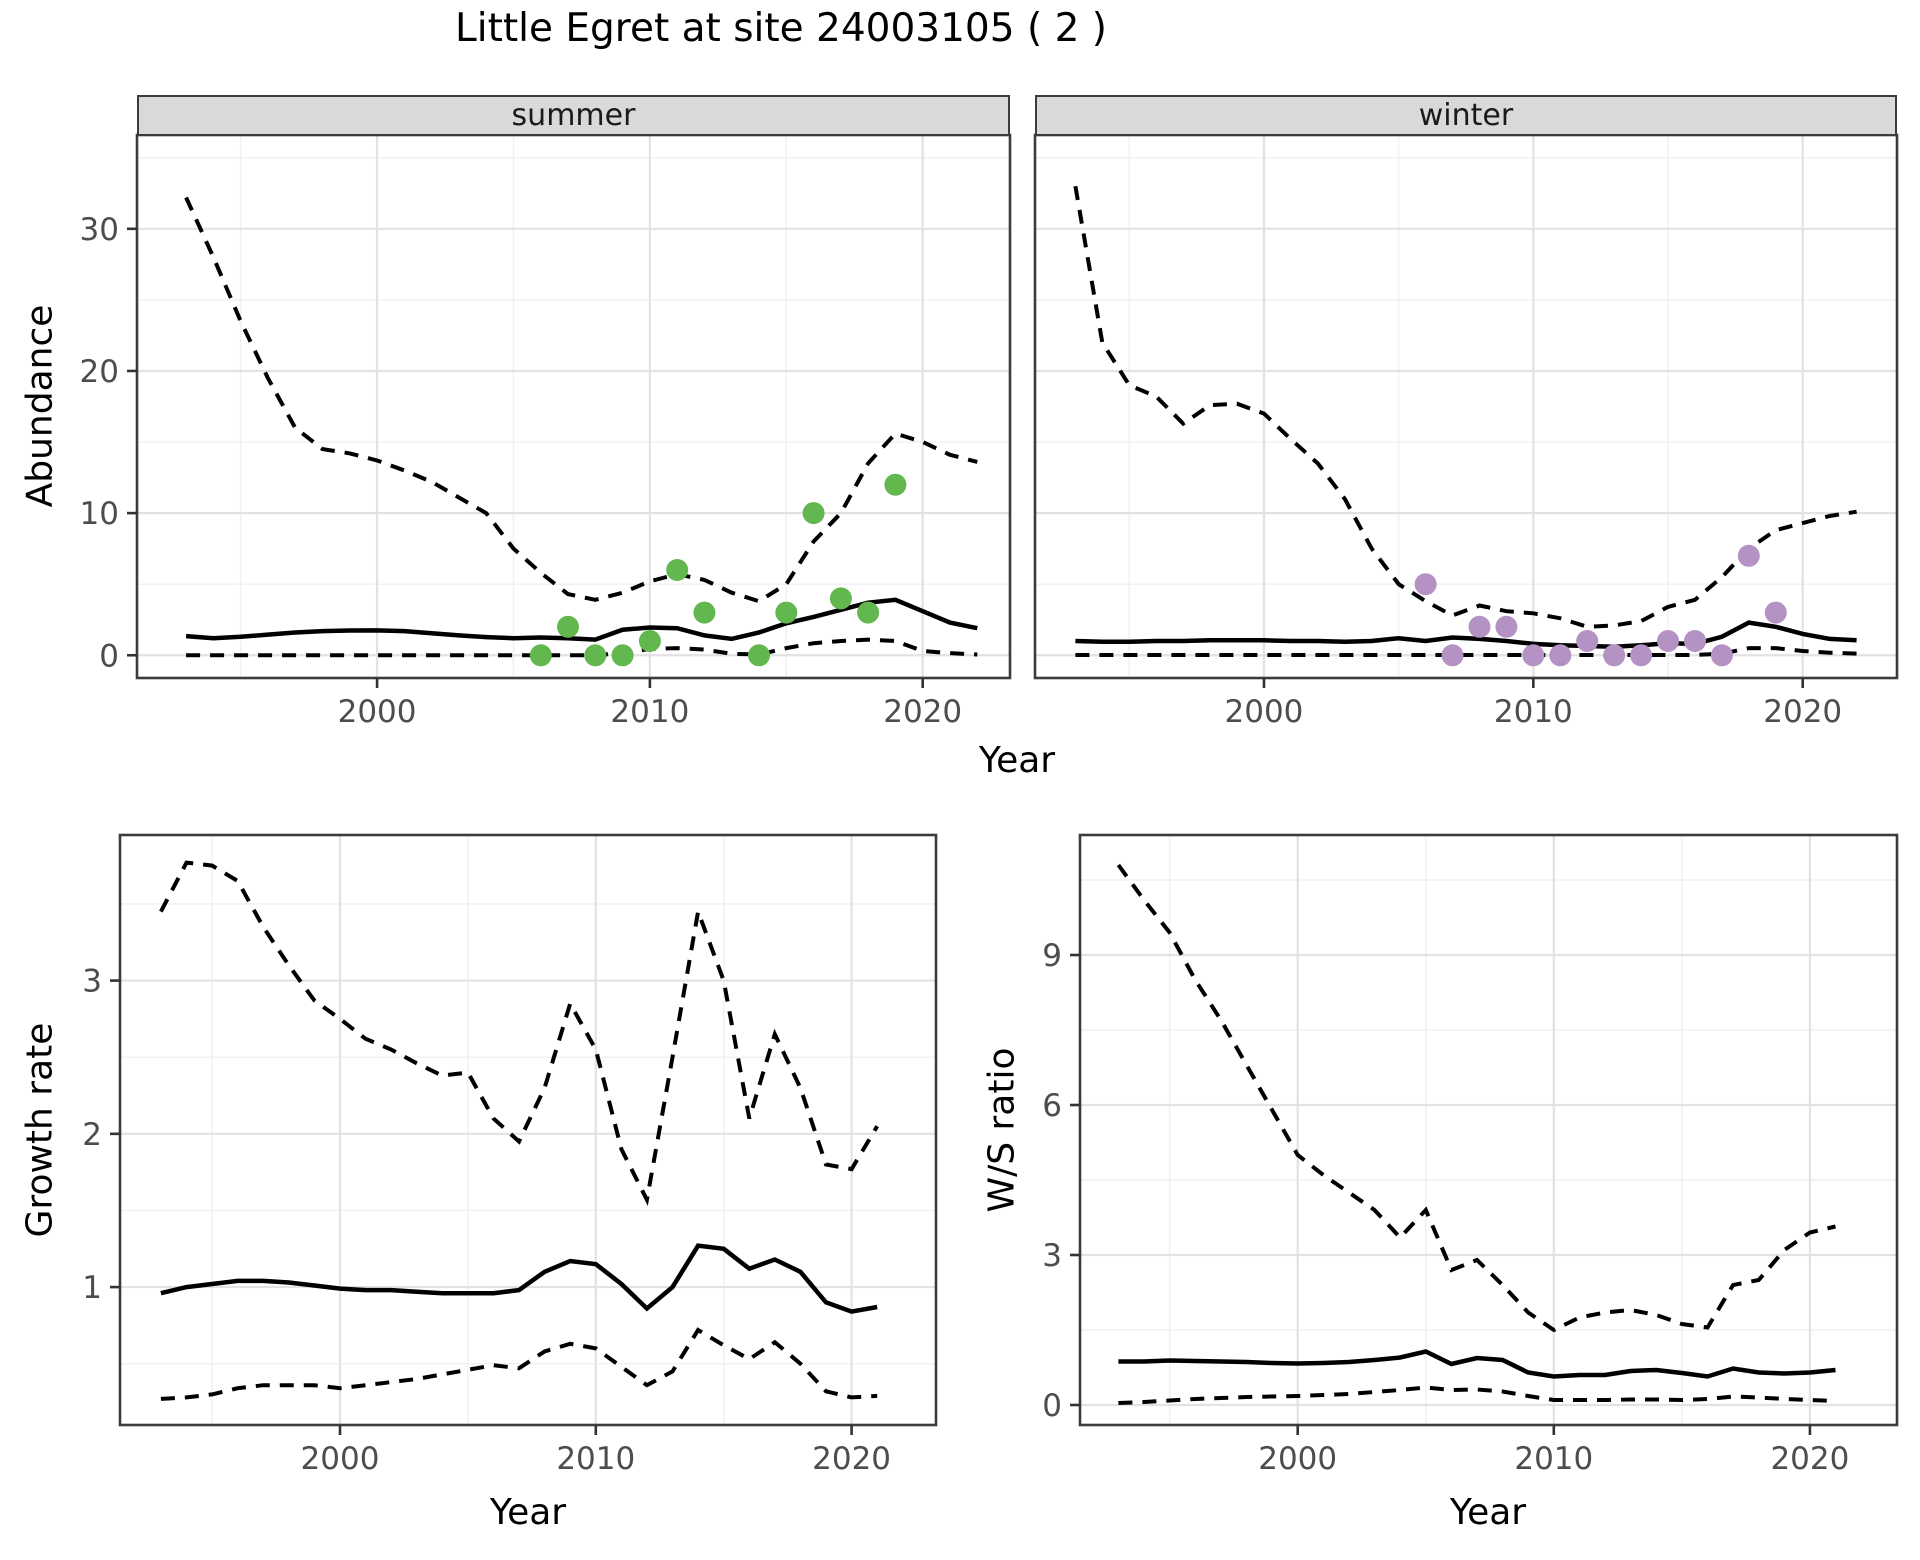  What do you see at coordinates (1002, 1130) in the screenshot?
I see `ws-ratio-axis-title: W/S ratio` at bounding box center [1002, 1130].